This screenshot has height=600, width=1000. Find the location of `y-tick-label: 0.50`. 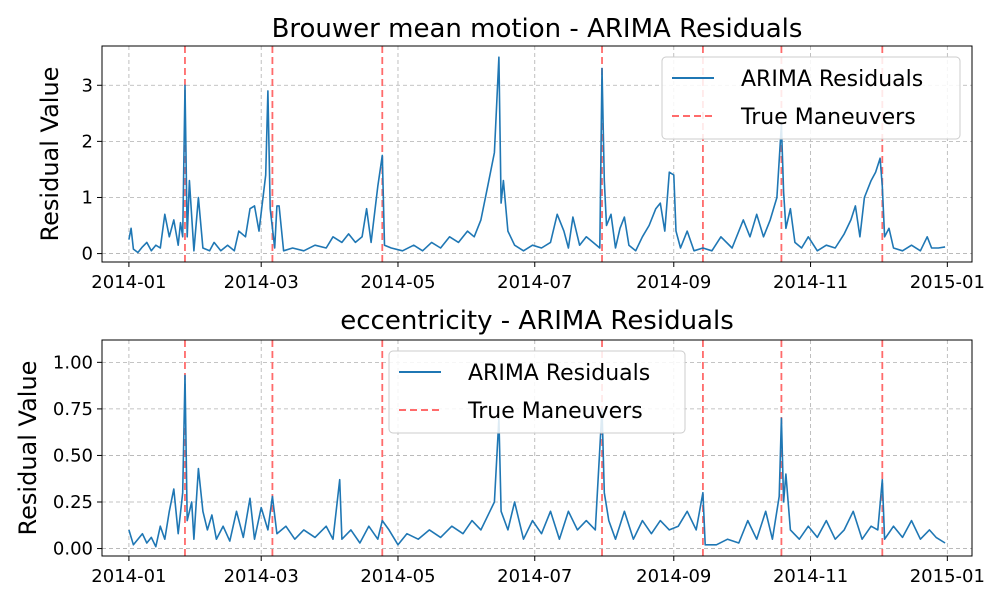

y-tick-label: 0.50 is located at coordinates (73, 455).